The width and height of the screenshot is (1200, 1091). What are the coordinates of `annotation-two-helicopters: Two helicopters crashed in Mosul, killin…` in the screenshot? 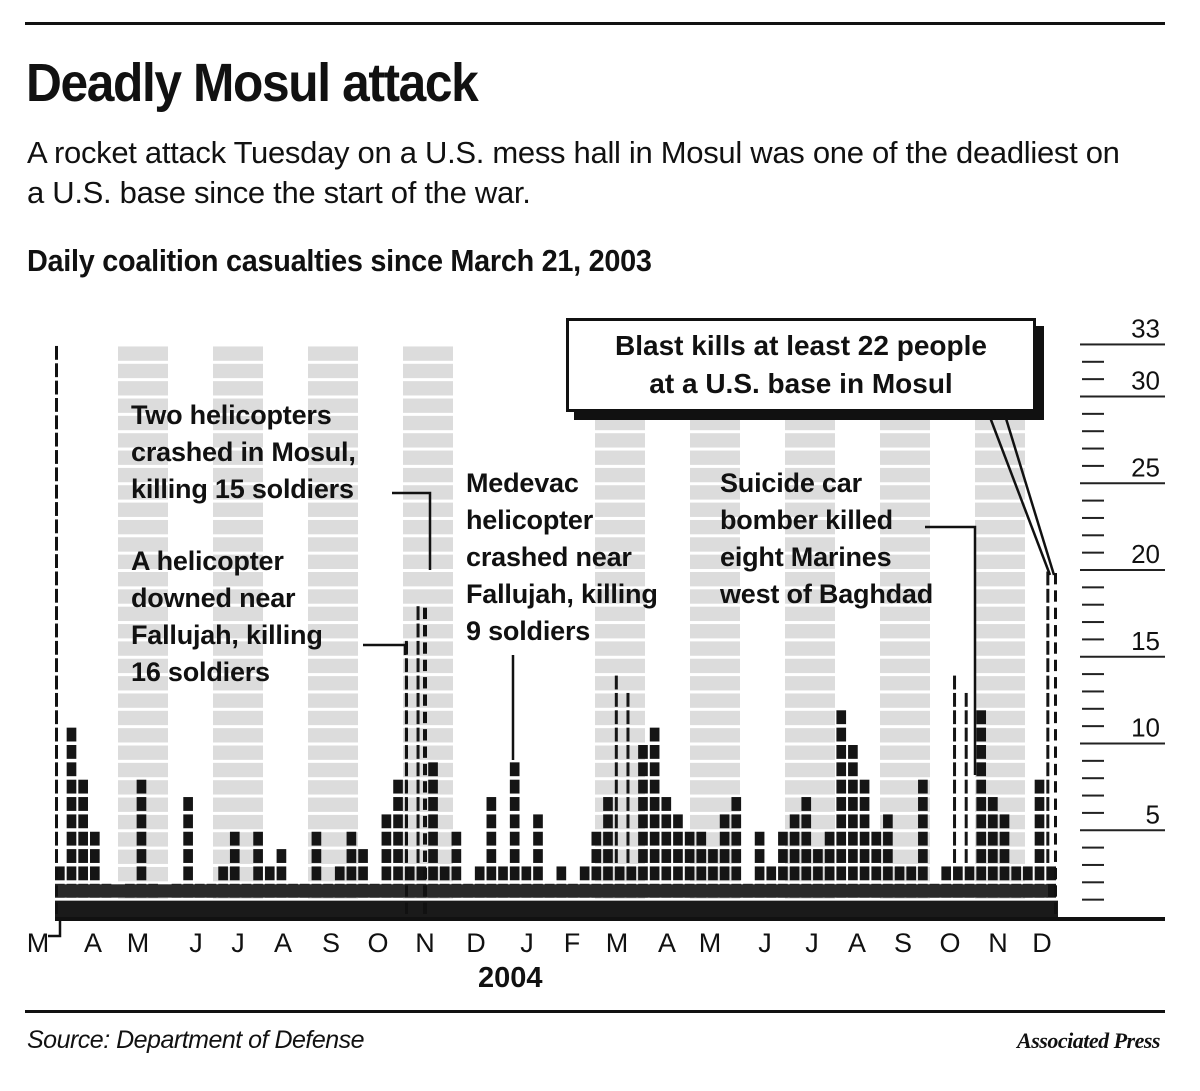 It's located at (243, 452).